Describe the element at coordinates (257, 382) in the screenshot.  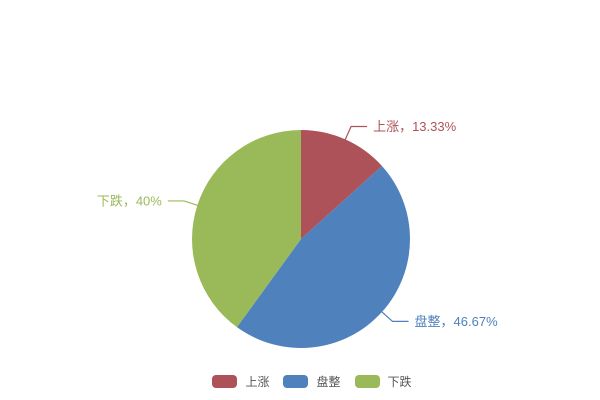
I see `legend-label-rise: 上涨` at that location.